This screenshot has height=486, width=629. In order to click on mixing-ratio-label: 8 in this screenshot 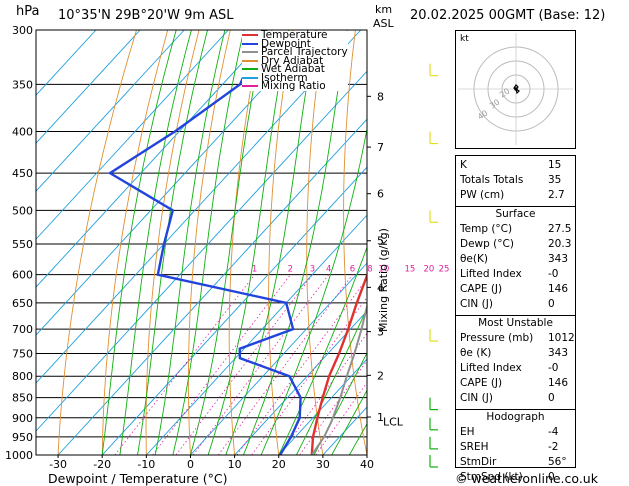, I will do `click(369, 270)`.